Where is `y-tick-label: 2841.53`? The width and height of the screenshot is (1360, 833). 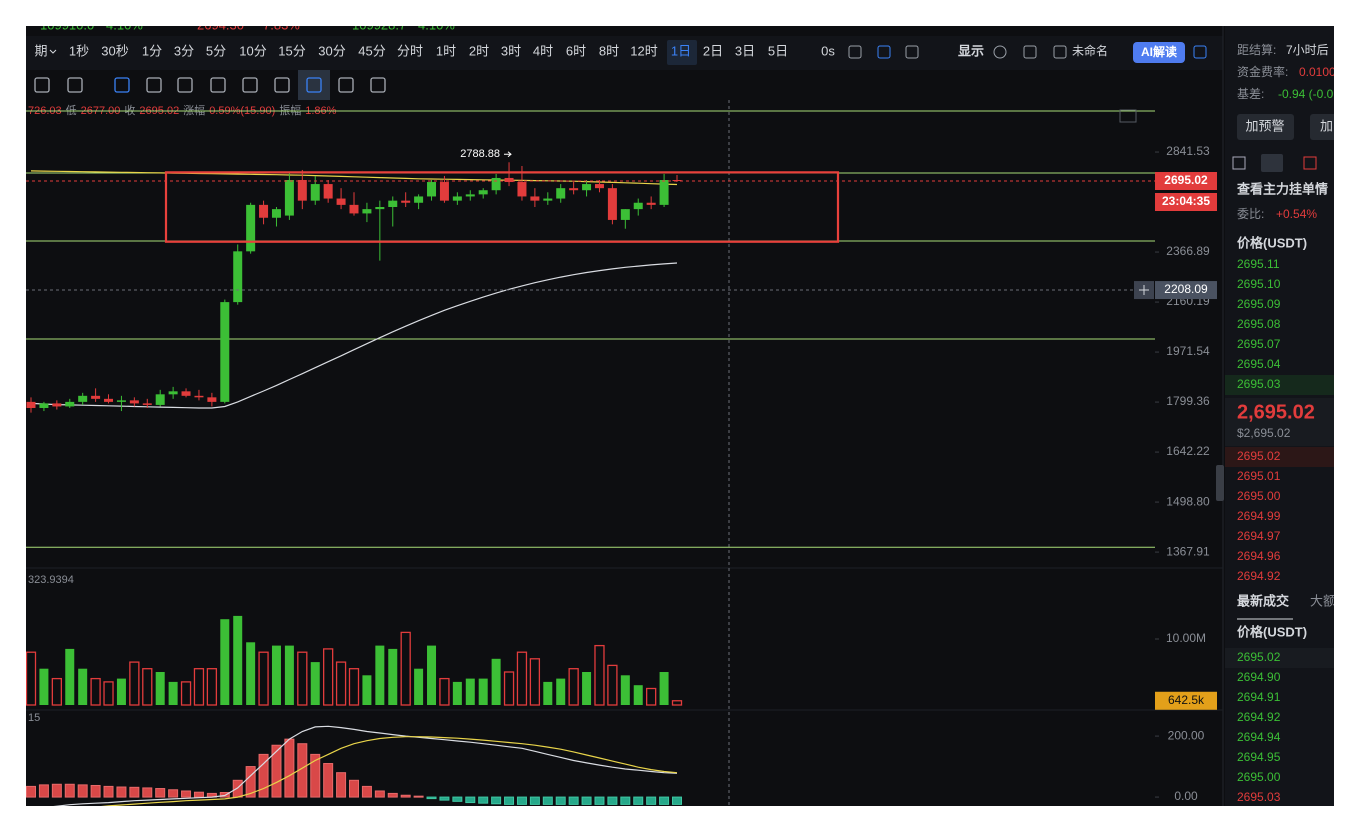 y-tick-label: 2841.53 is located at coordinates (1188, 151).